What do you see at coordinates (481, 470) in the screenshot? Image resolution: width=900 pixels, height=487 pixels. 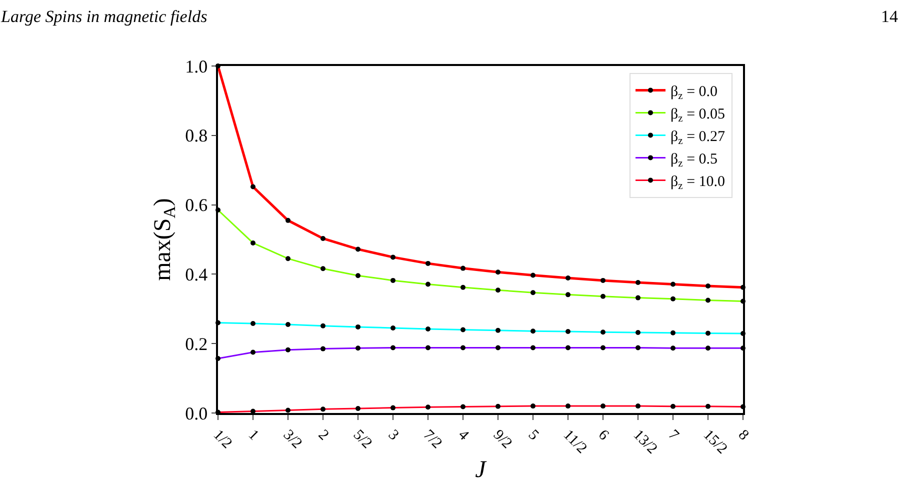 I see `x-axis-title: J` at bounding box center [481, 470].